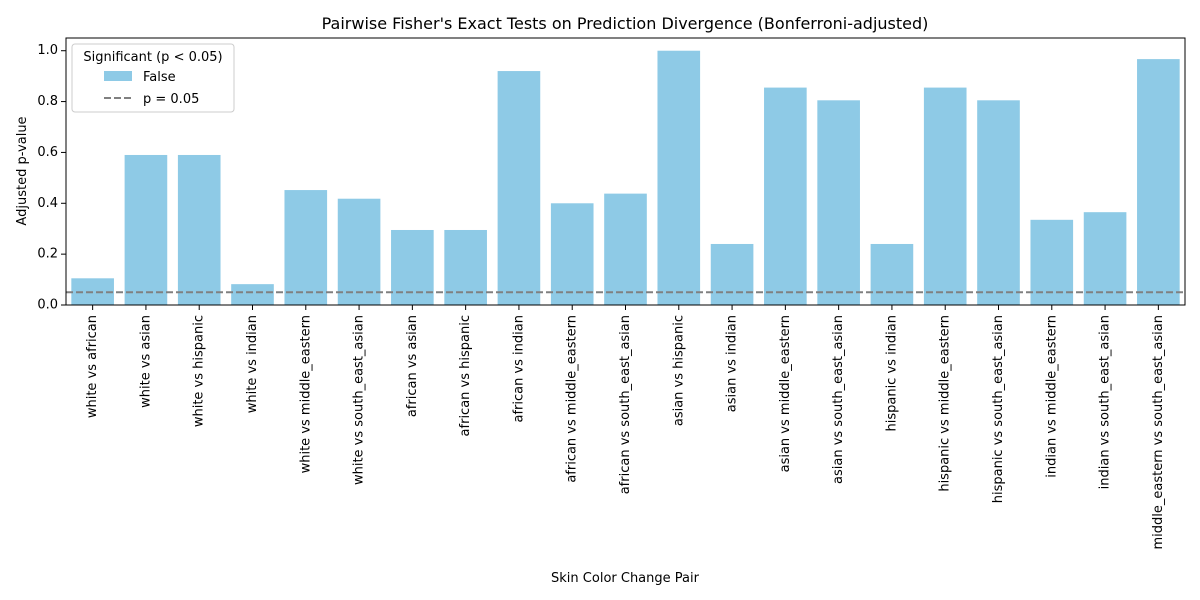 This screenshot has height=600, width=1200. Describe the element at coordinates (625, 404) in the screenshot. I see `x-tick-label: african vs south_east_asian` at that location.